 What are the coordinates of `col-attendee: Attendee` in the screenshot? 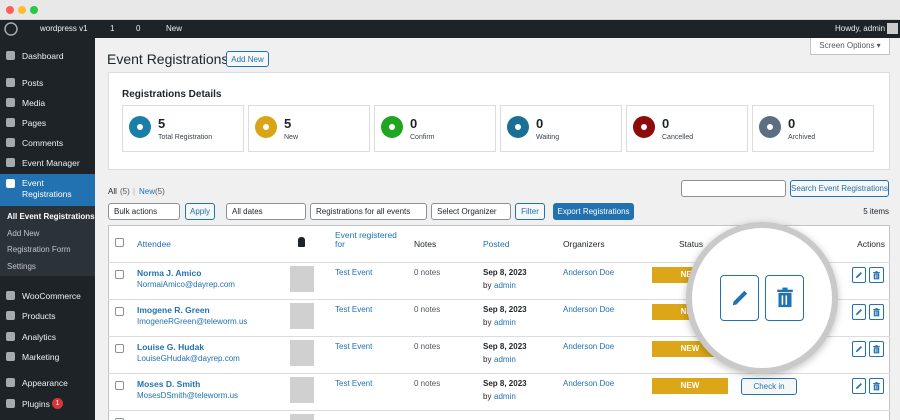 It's located at (154, 244).